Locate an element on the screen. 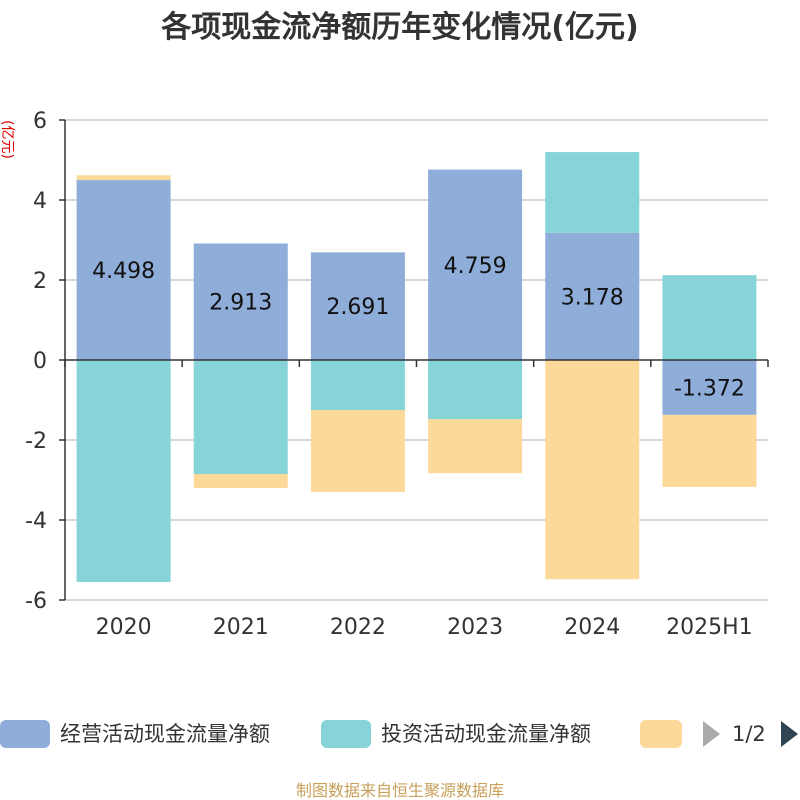 Image resolution: width=800 pixels, height=800 pixels. bar-series-1-2024 is located at coordinates (592, 296).